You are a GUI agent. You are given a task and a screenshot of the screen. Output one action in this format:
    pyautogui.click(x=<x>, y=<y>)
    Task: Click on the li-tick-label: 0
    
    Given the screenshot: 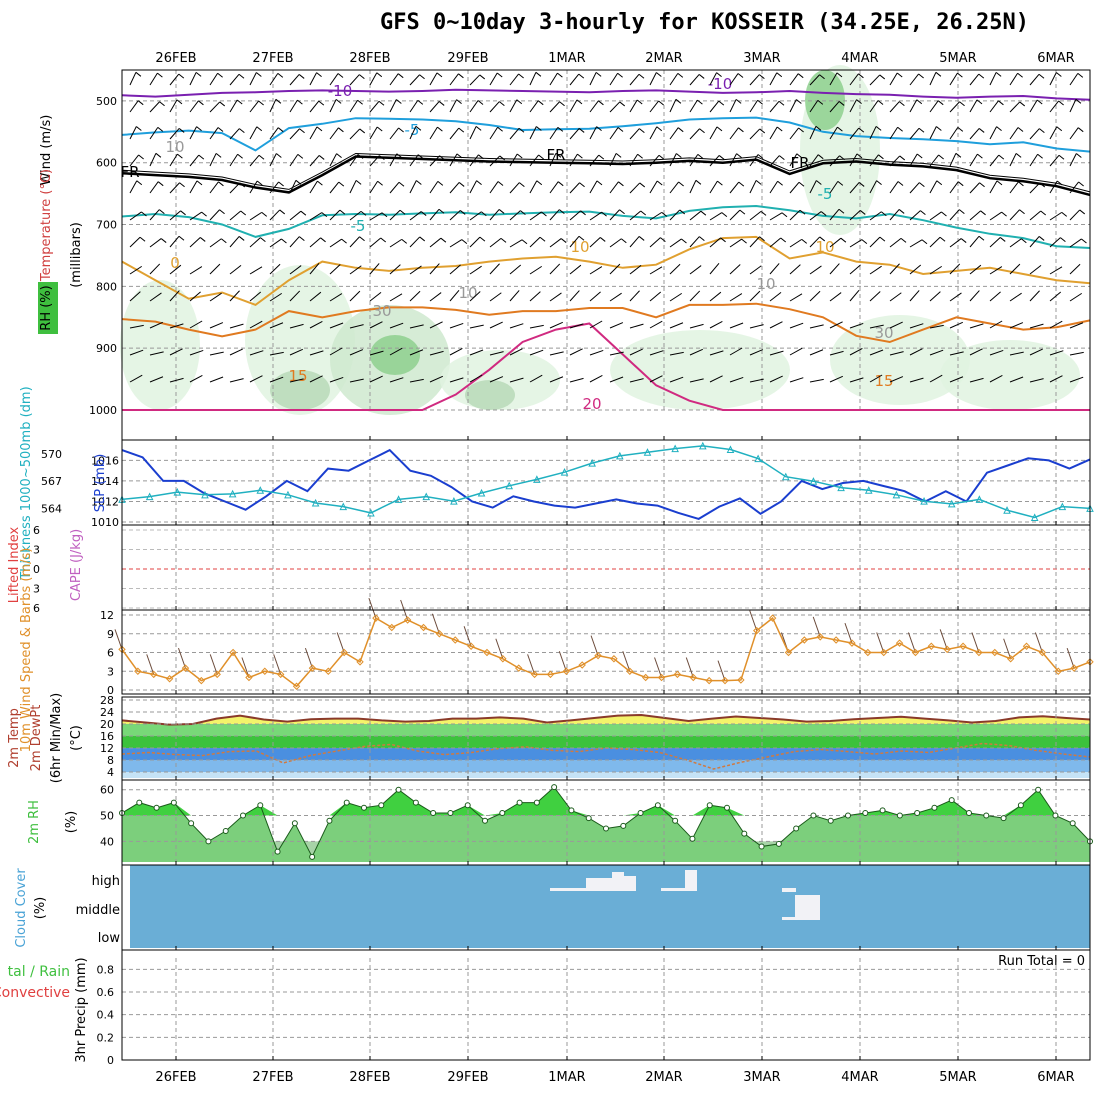 What is the action you would take?
    pyautogui.click(x=36, y=569)
    